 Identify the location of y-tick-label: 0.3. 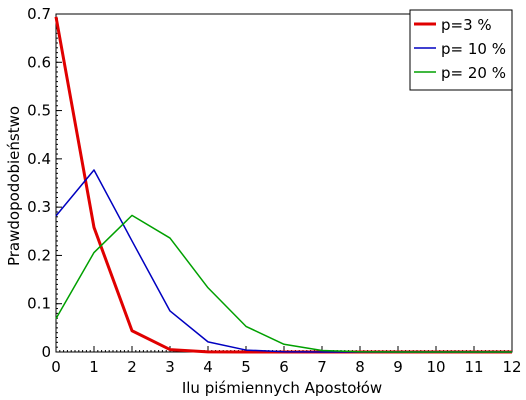
(39, 207).